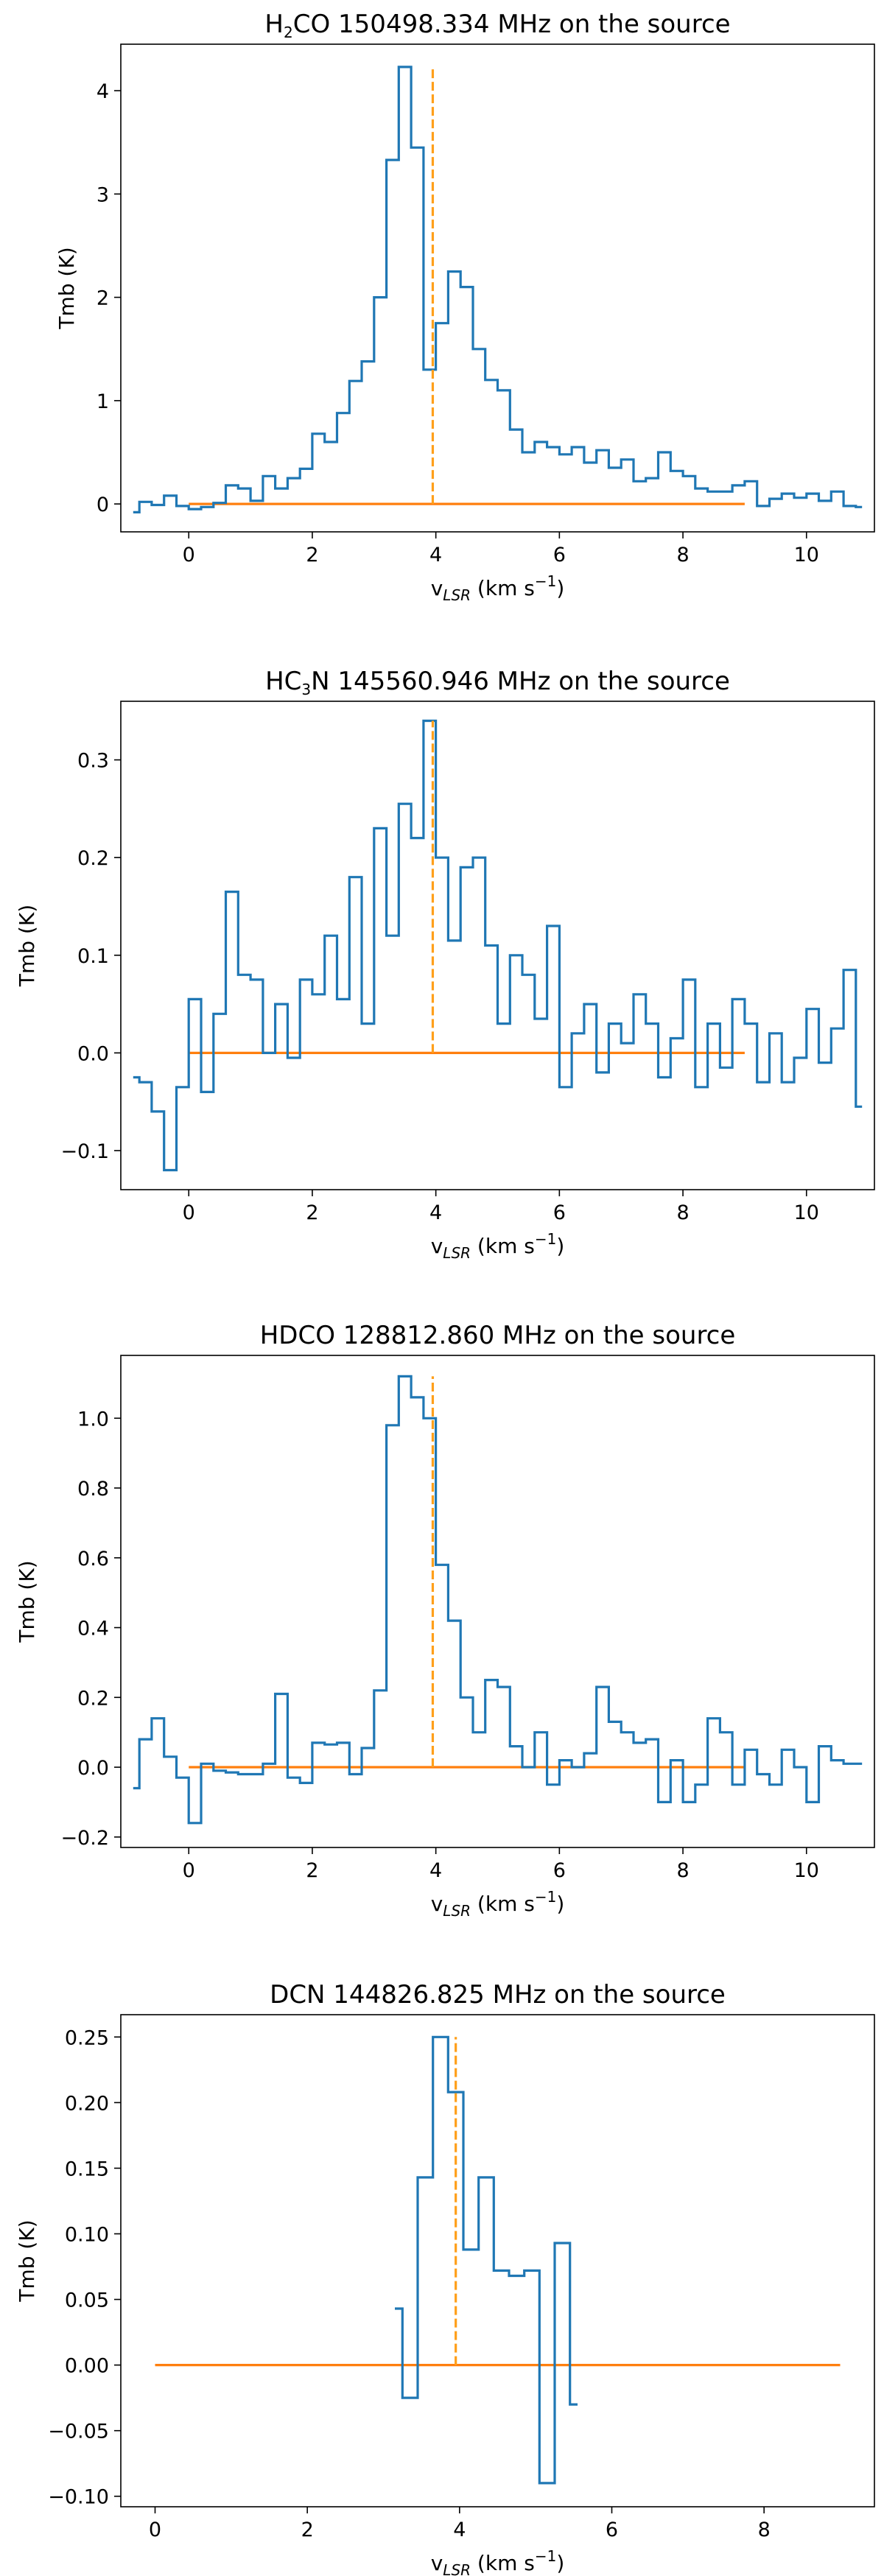 The width and height of the screenshot is (884, 2576). I want to click on chart-title-part: HDCO 128812.860 MHz on the source, so click(498, 1335).